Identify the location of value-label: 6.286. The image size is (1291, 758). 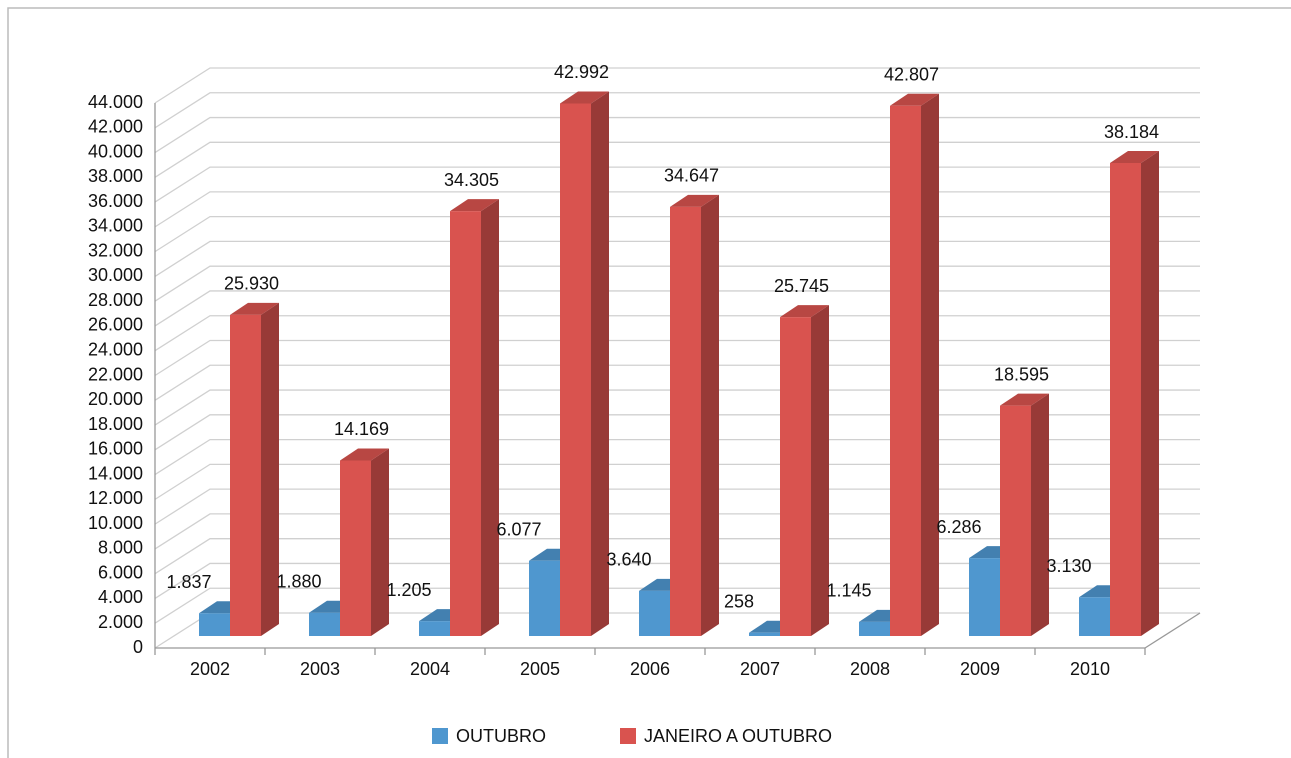
(958, 527).